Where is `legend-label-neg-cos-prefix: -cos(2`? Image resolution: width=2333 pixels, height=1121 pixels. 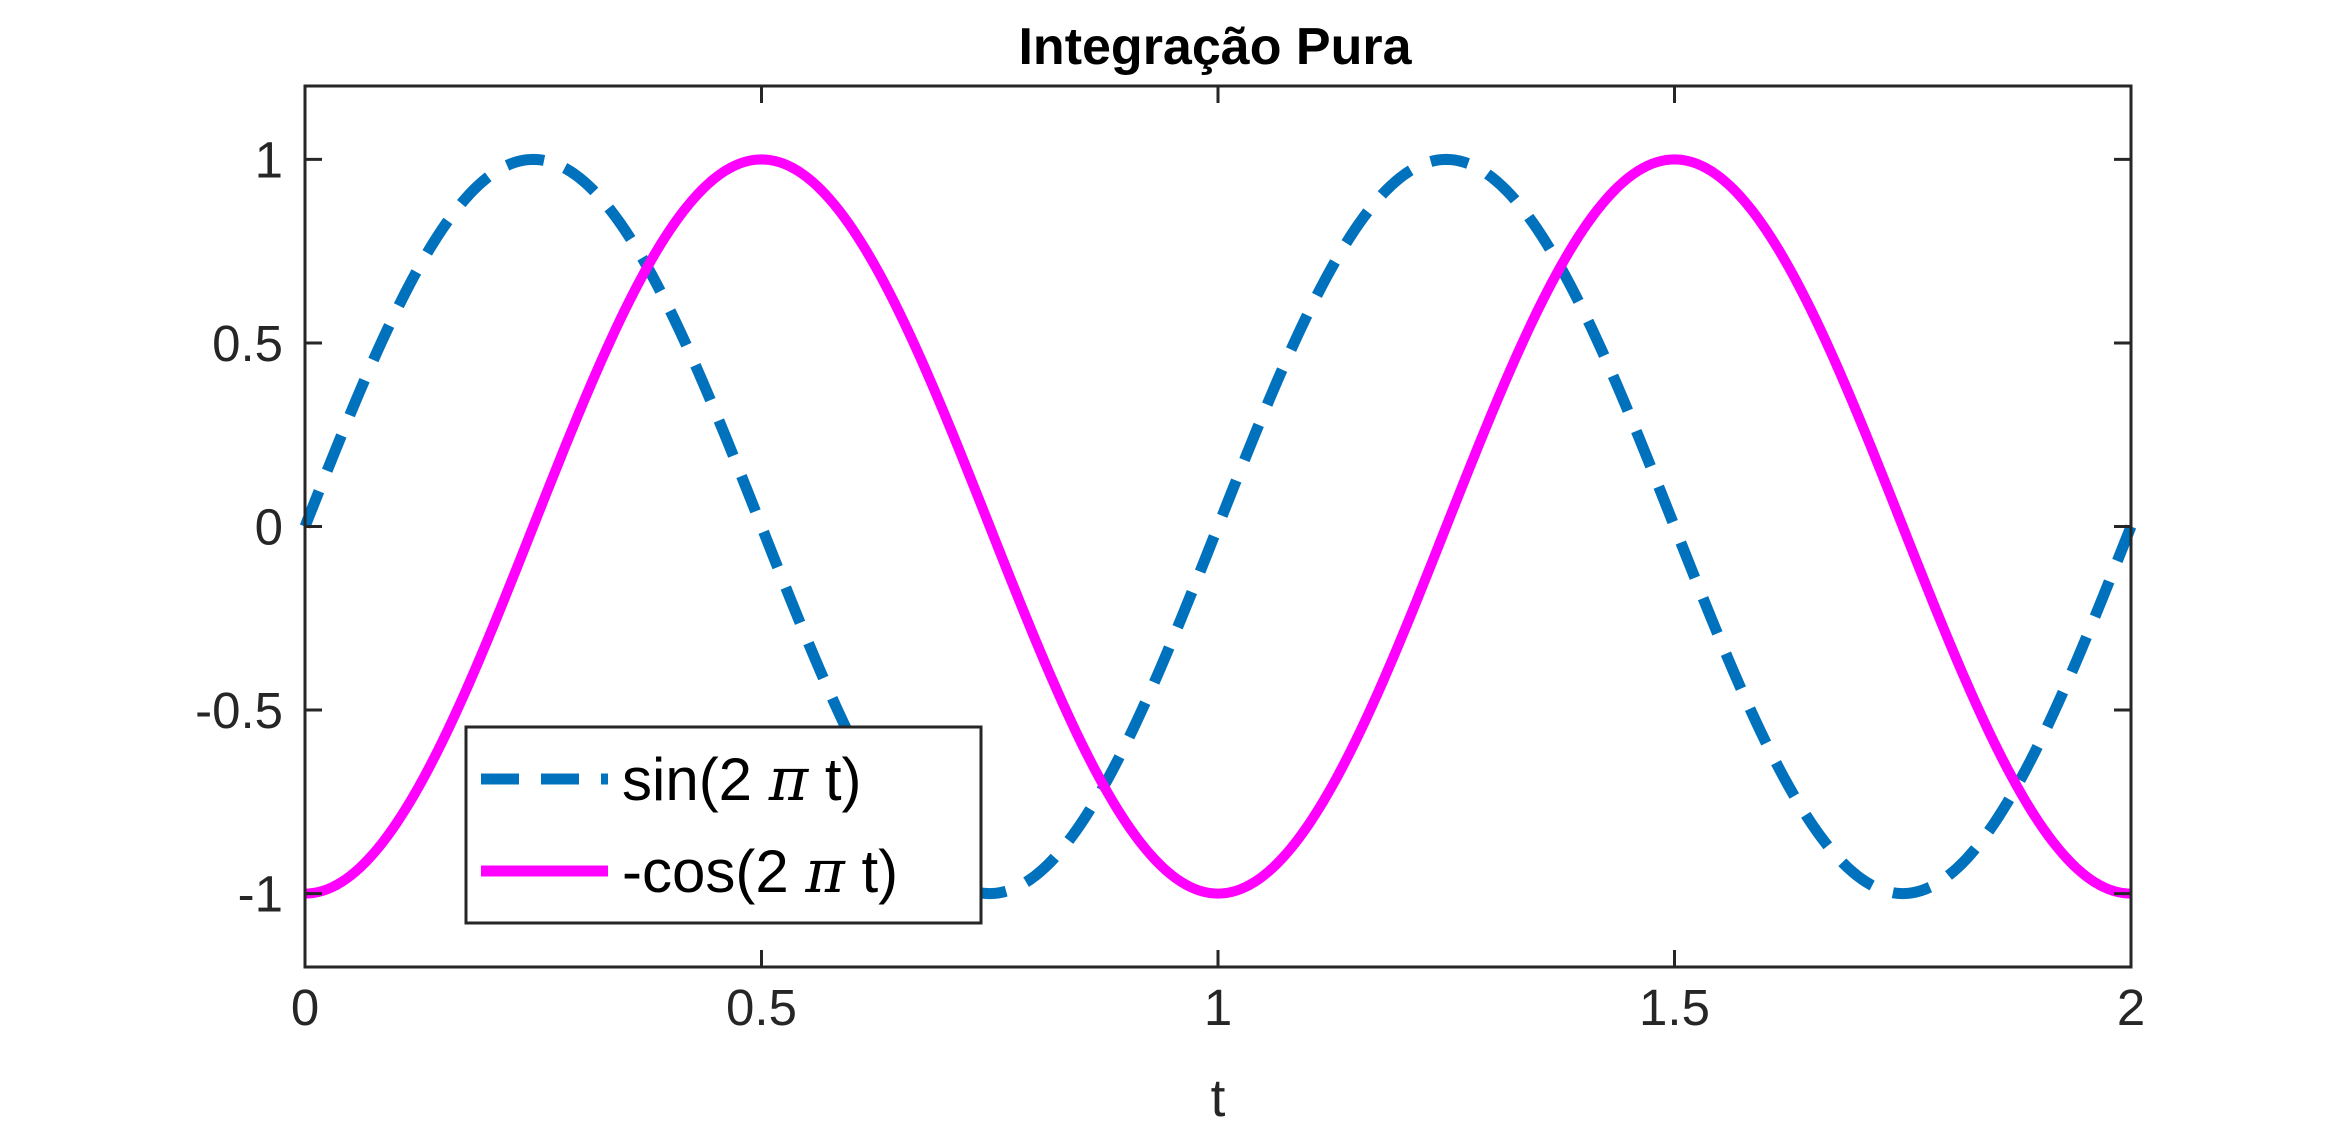
legend-label-neg-cos-prefix: -cos(2 is located at coordinates (713, 871).